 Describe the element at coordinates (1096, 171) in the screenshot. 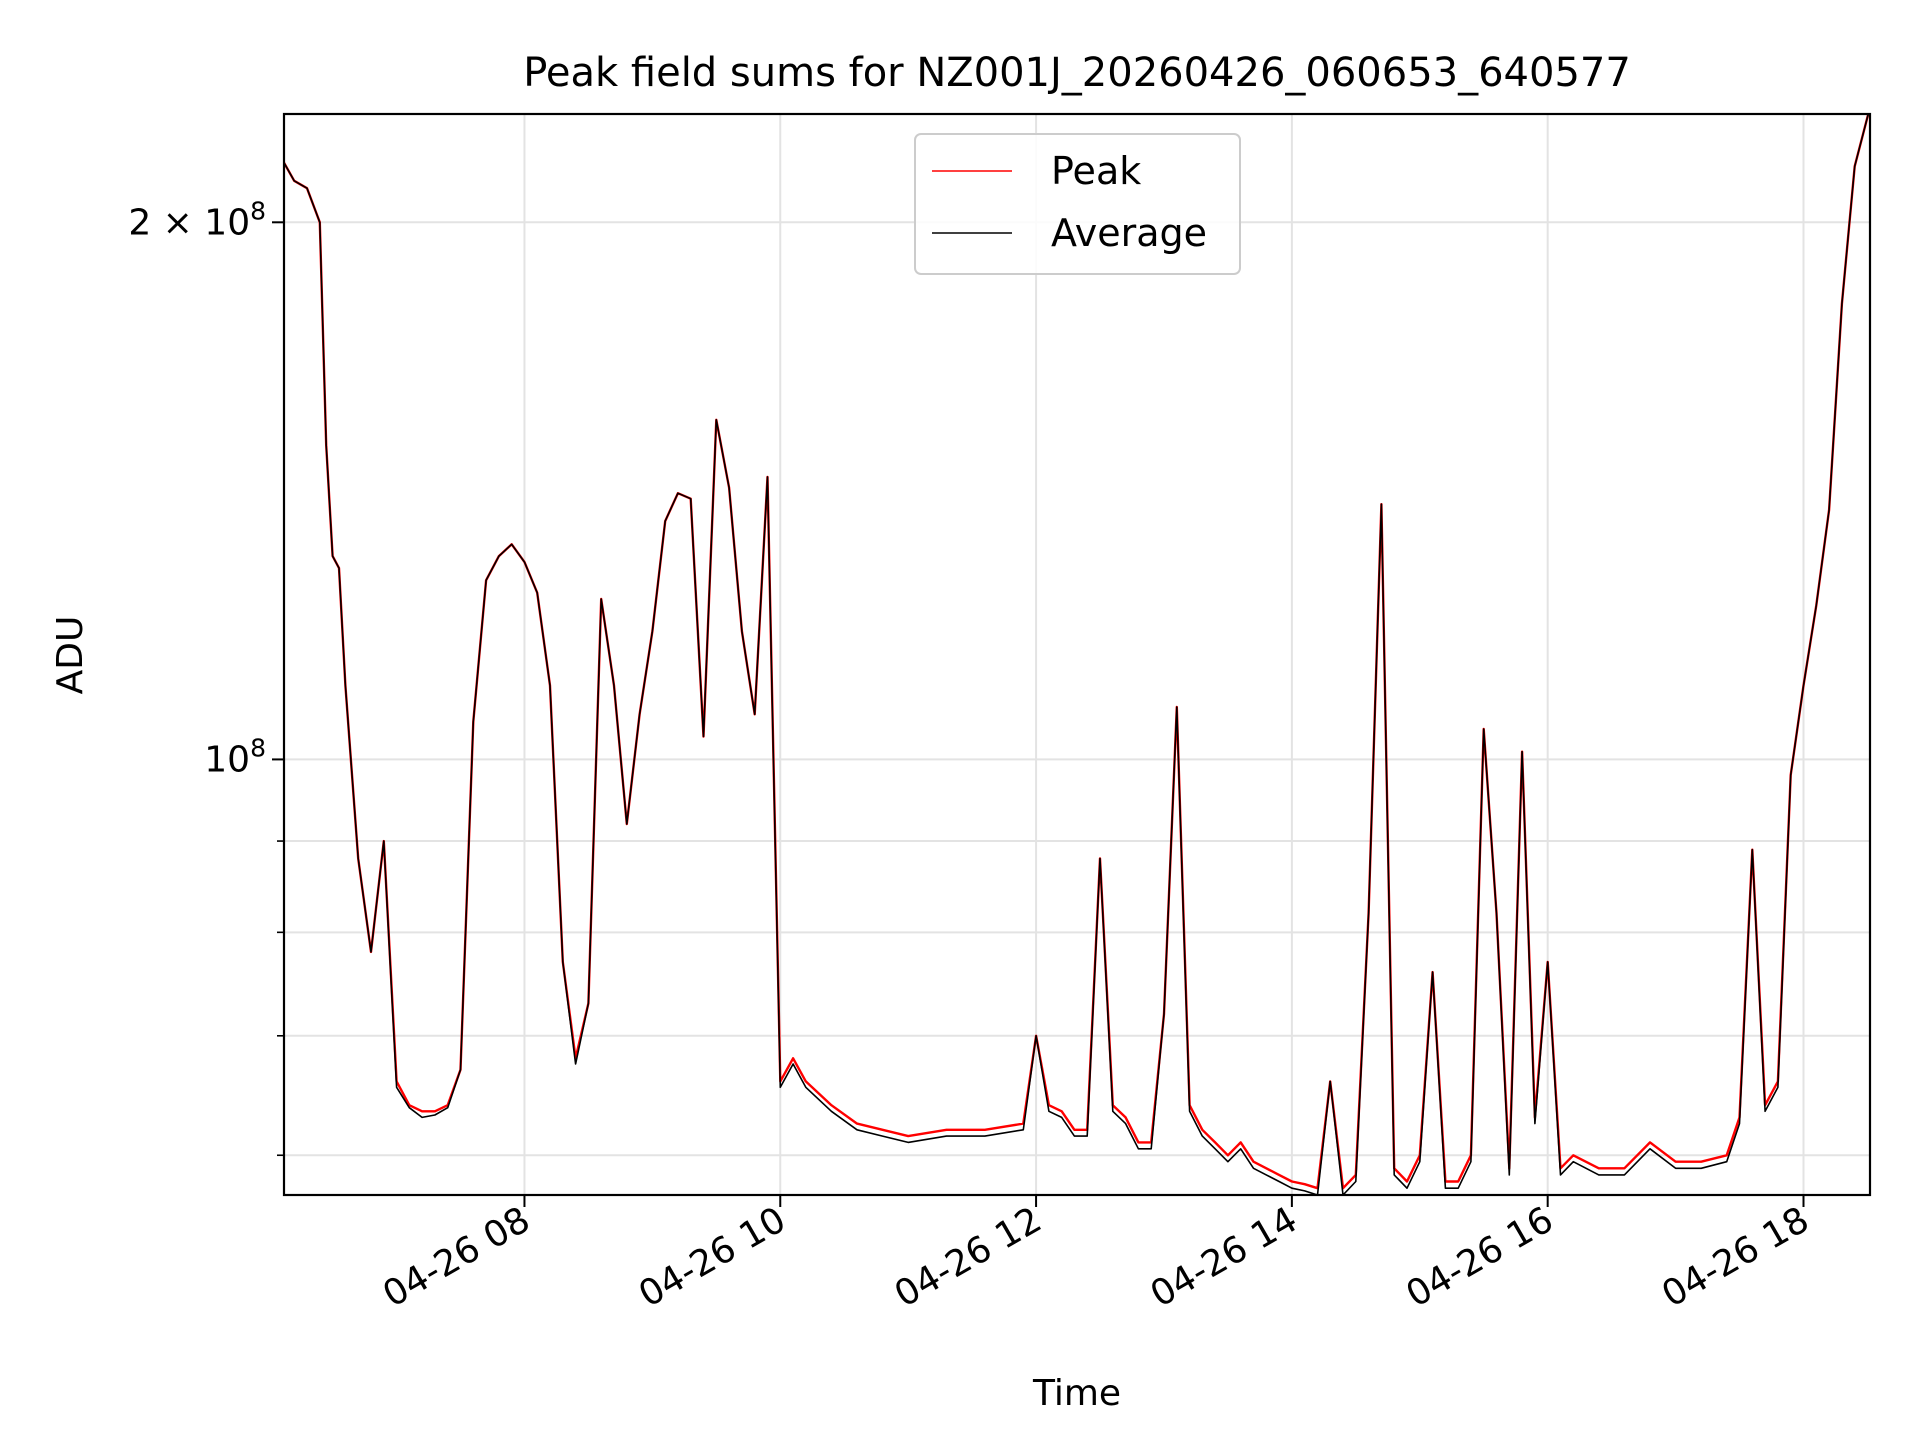

I see `legend-label-peak: Peak` at that location.